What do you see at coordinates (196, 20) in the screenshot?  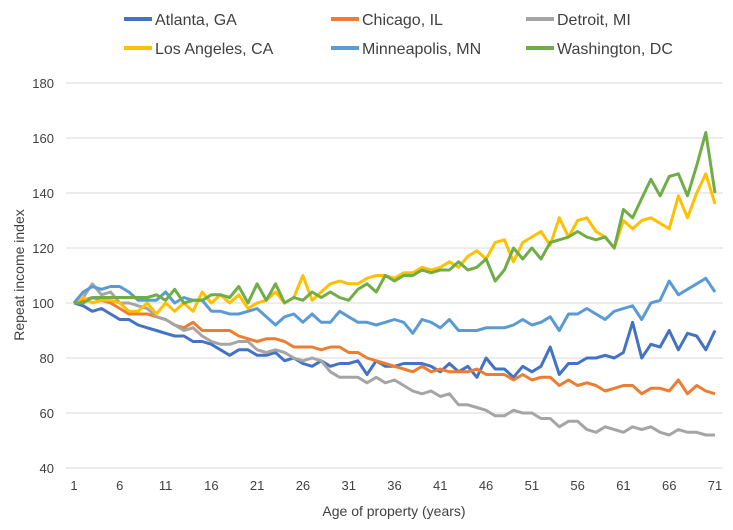 I see `legend-label: Atlanta, GA` at bounding box center [196, 20].